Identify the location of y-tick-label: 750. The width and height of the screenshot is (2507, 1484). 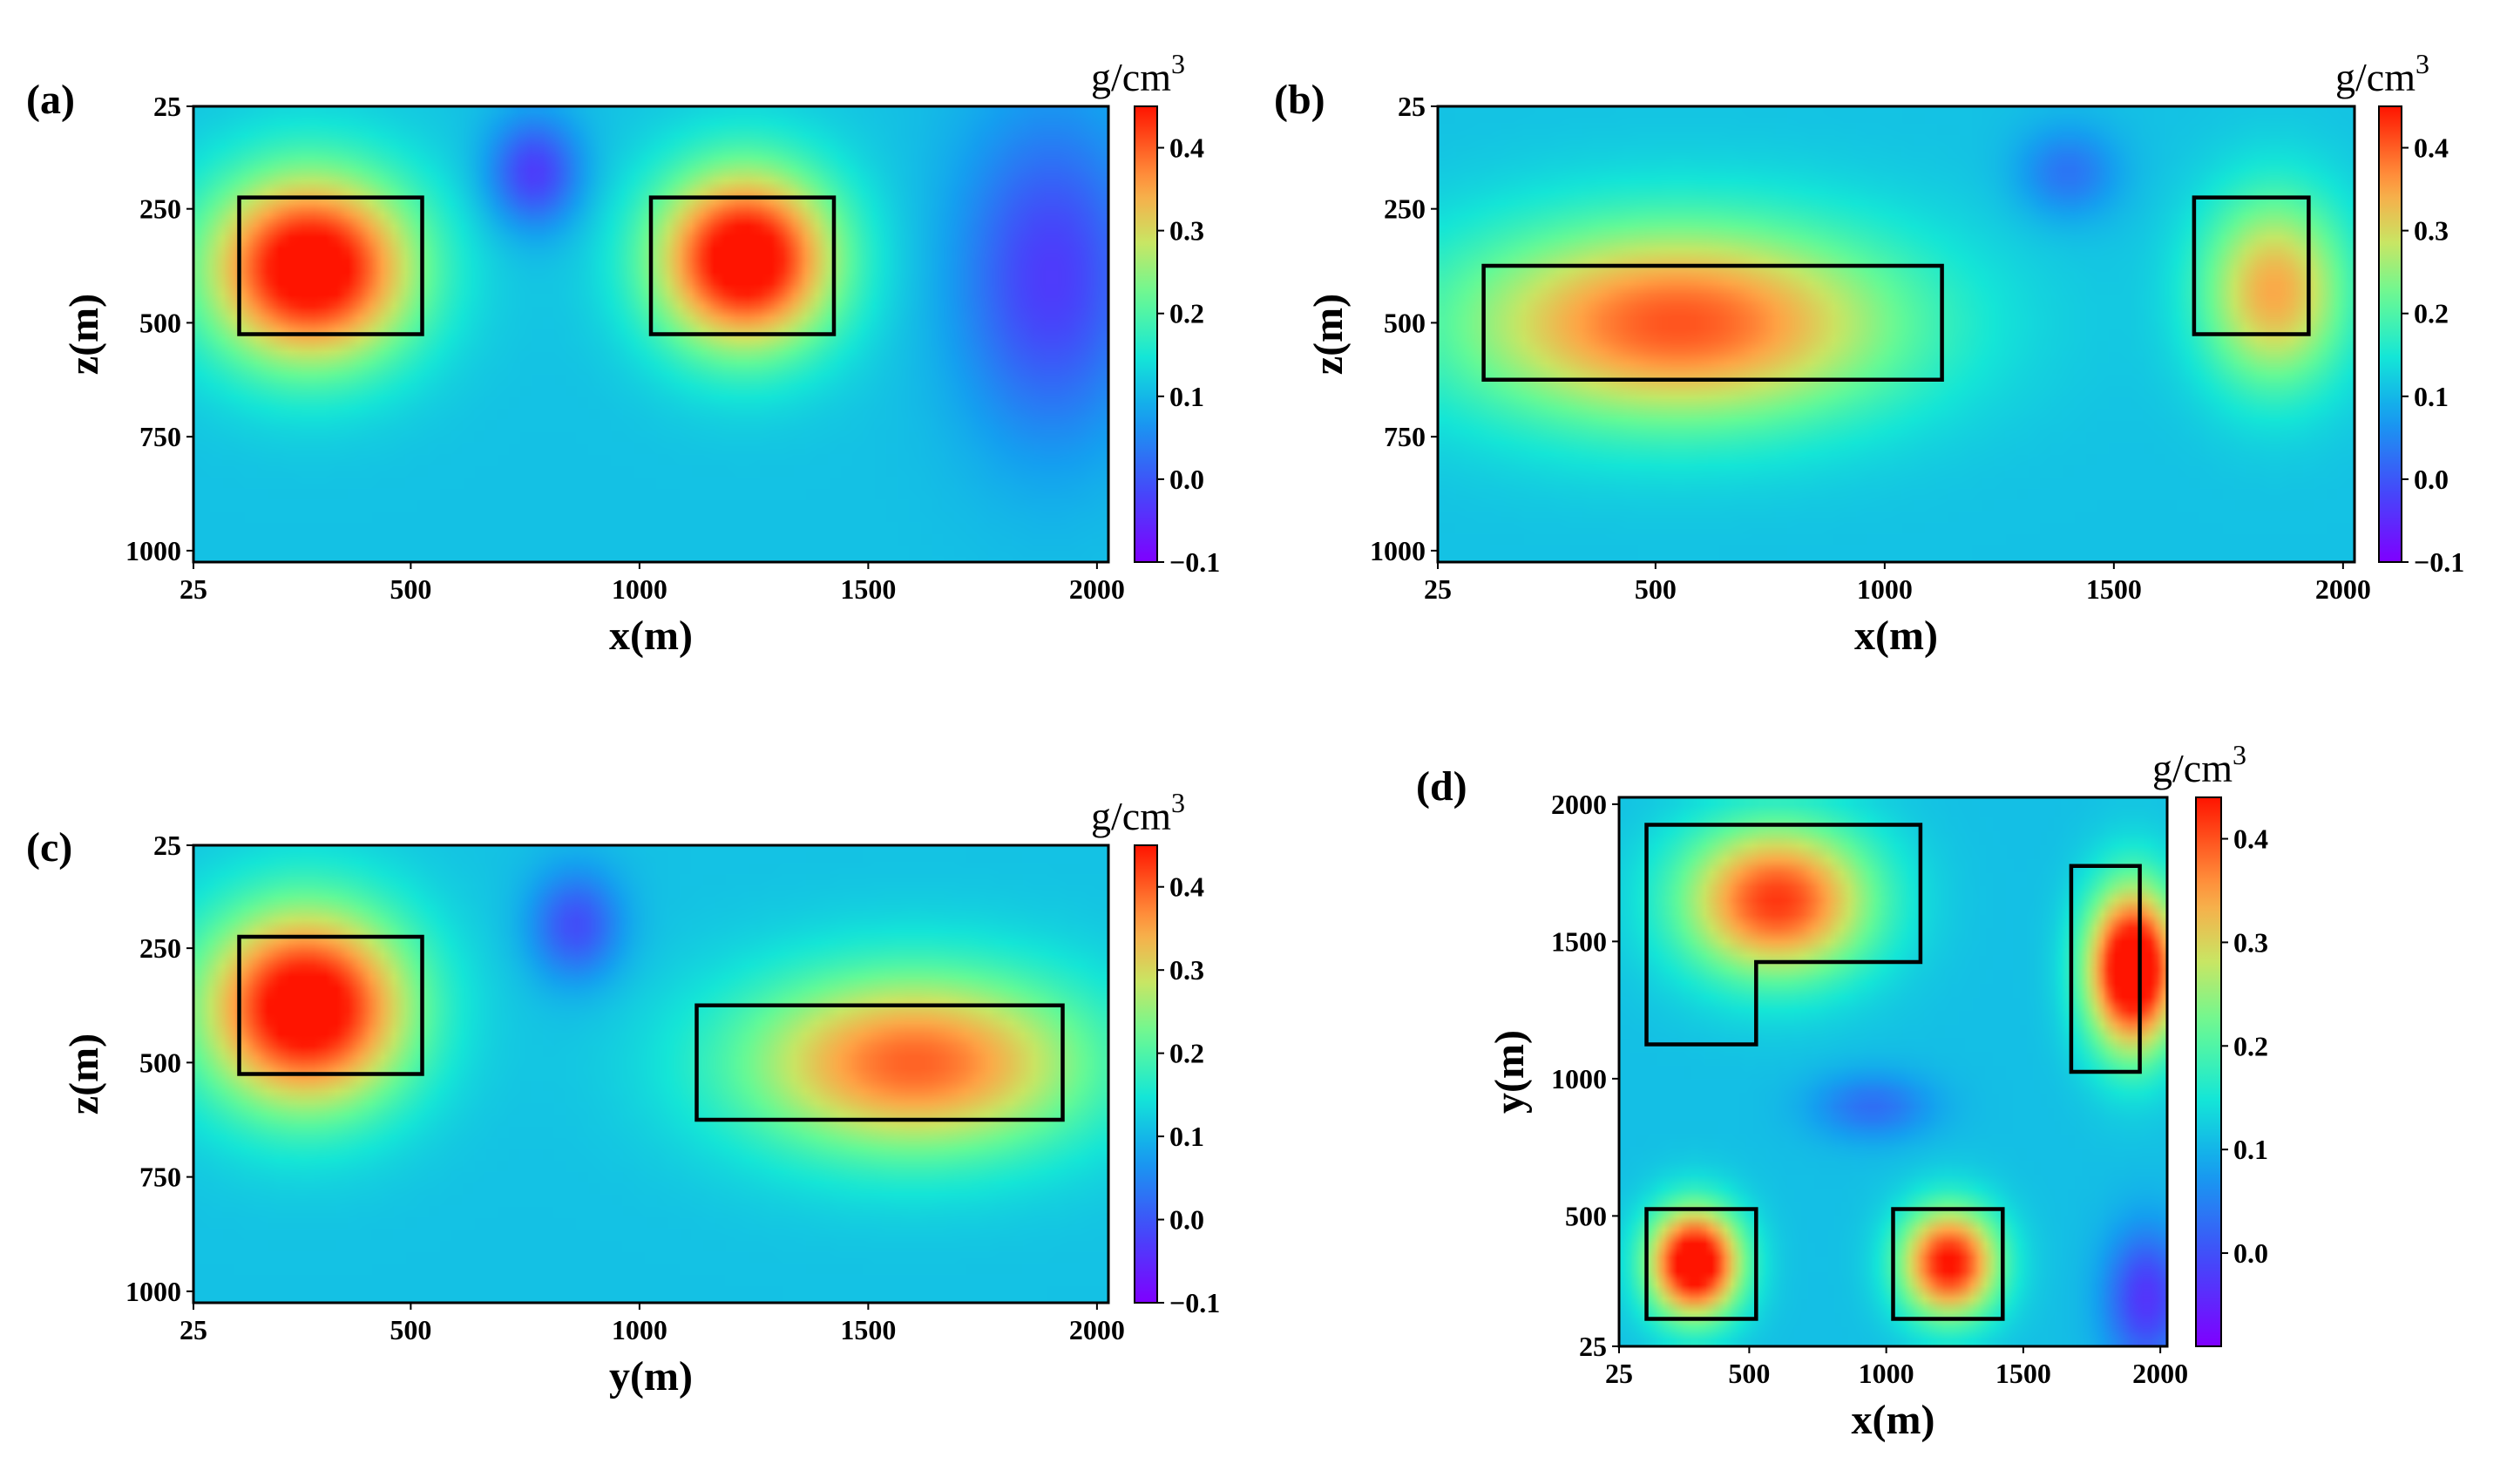
(1405, 436).